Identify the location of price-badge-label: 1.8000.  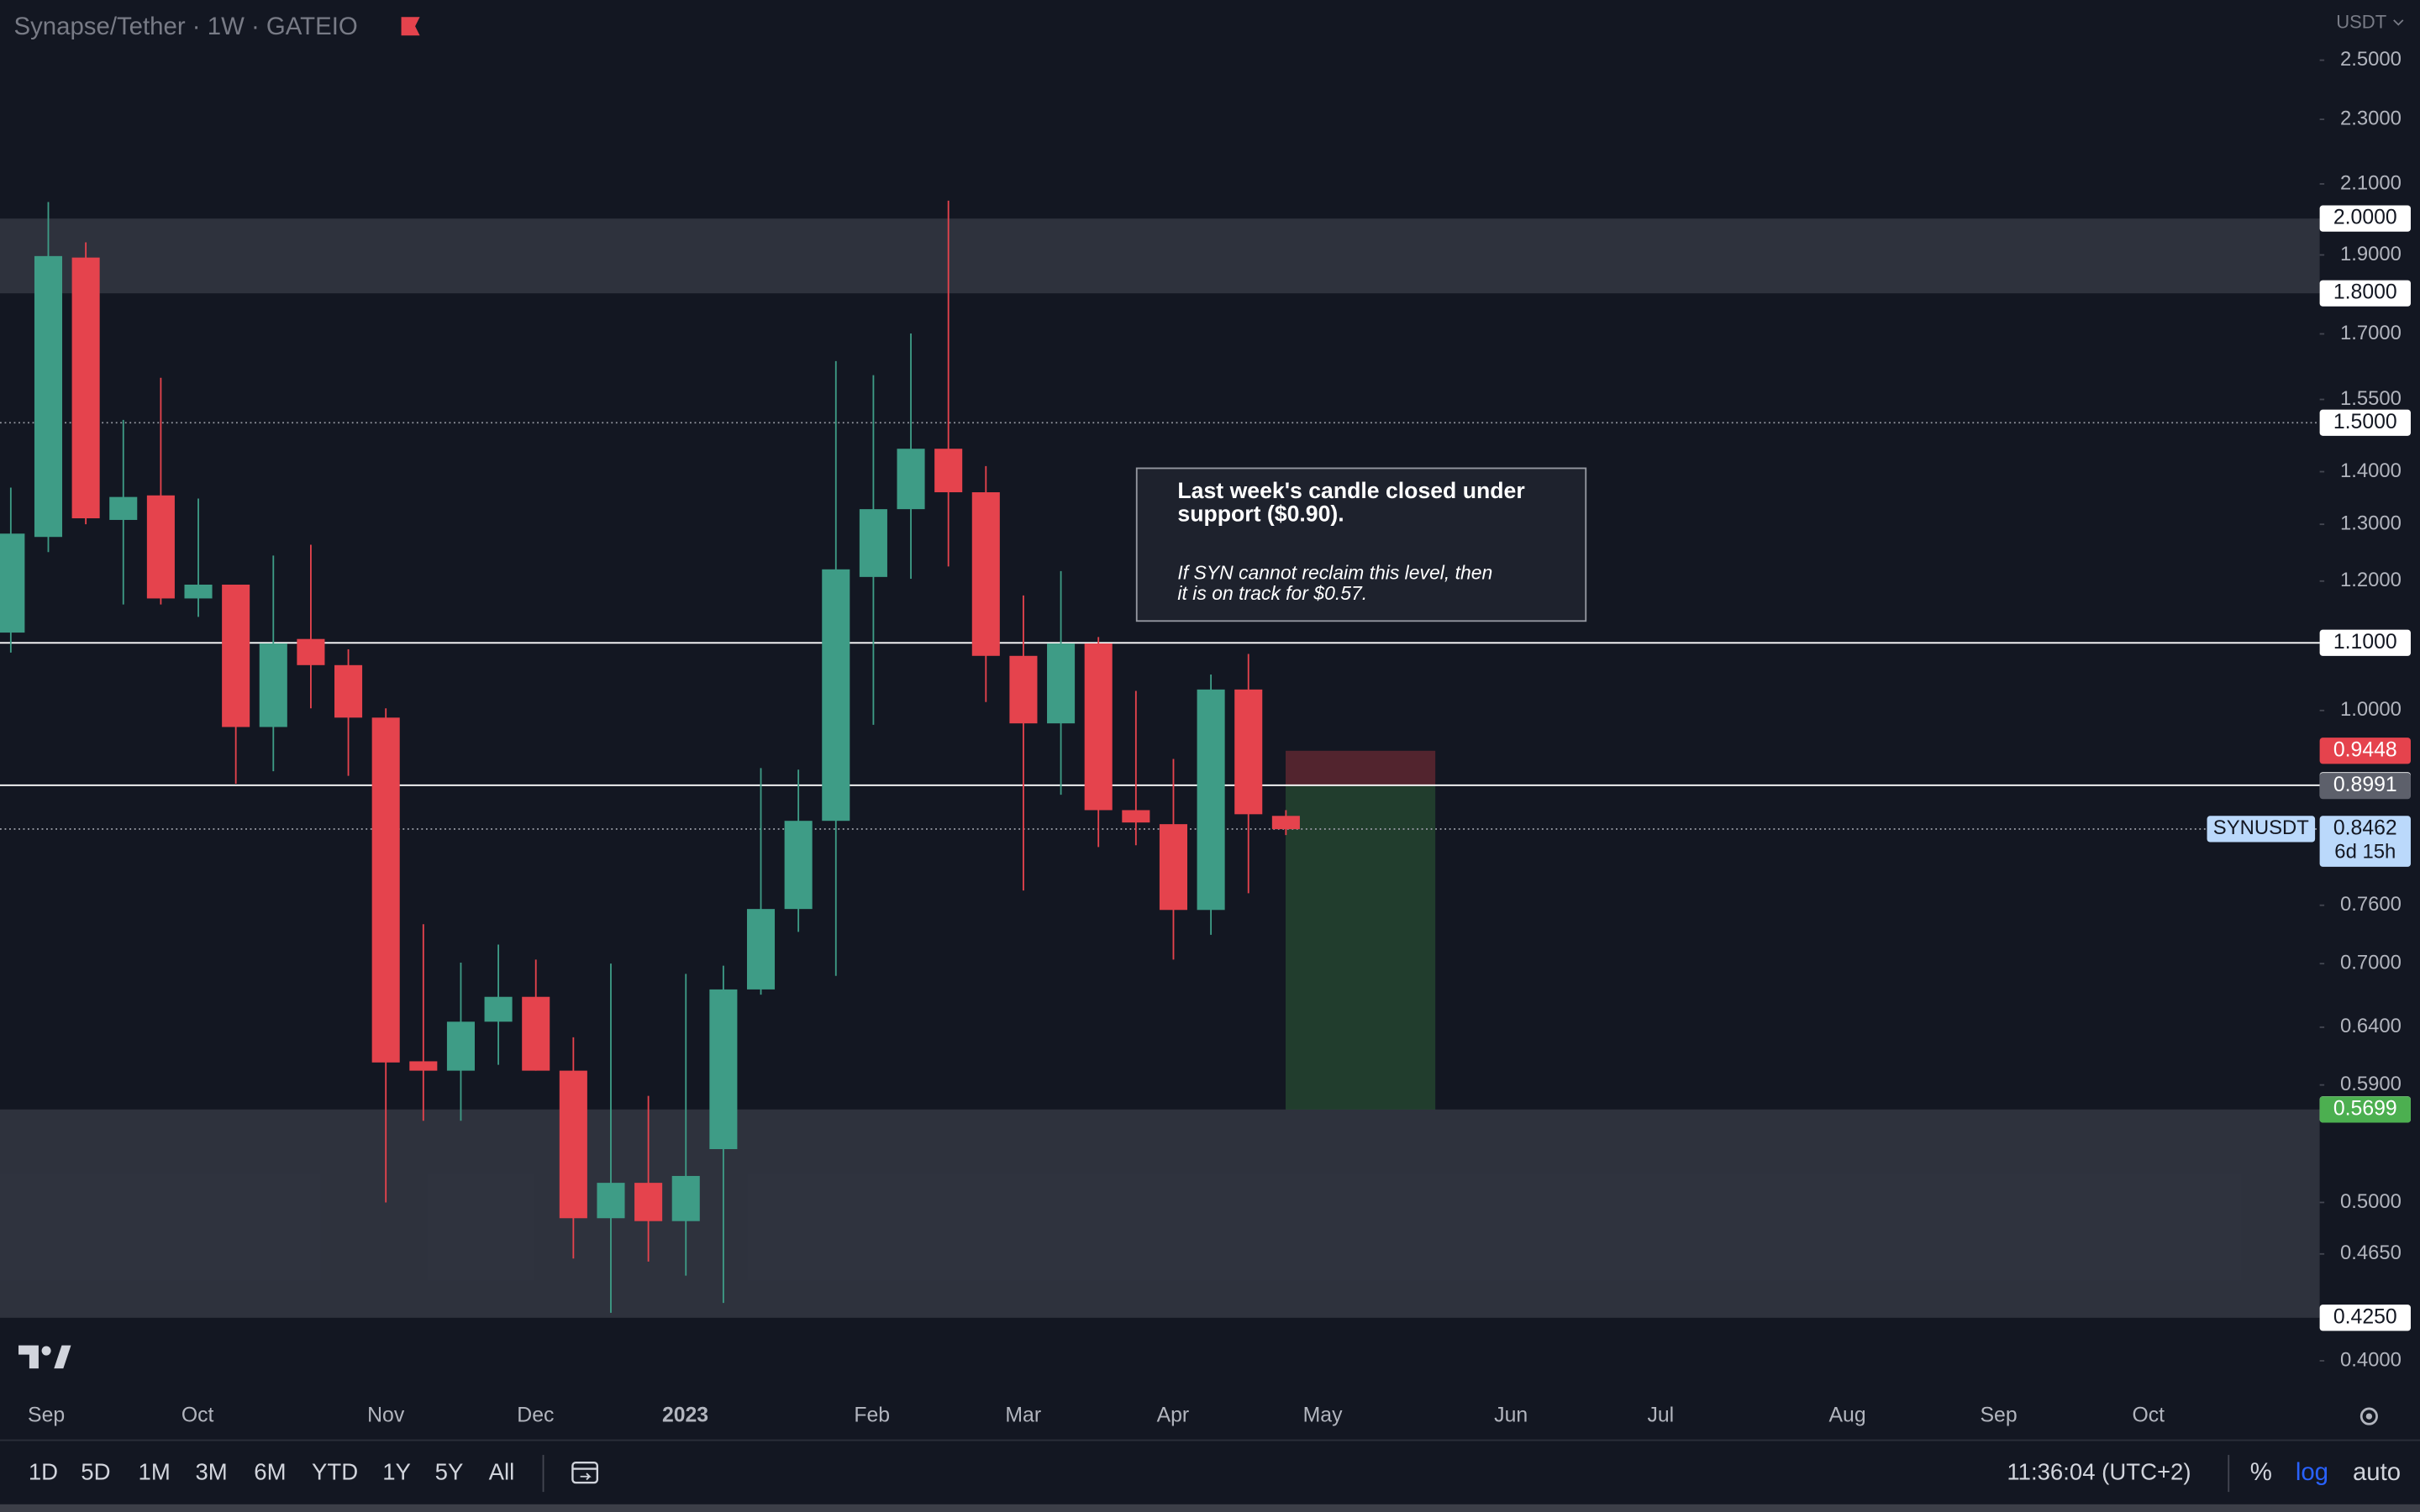
(2365, 292).